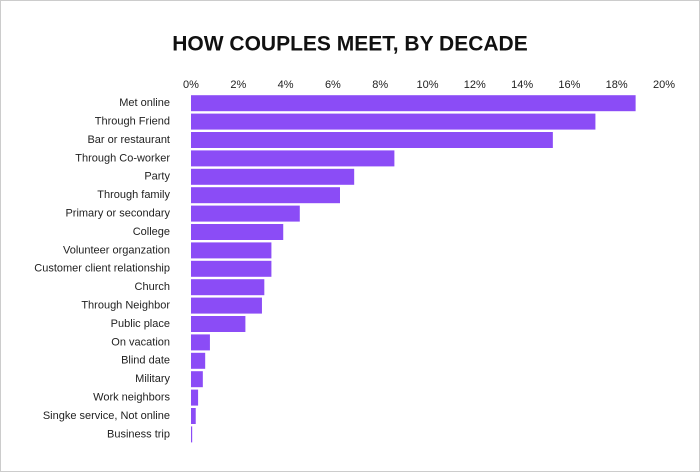  I want to click on x-tick-label: 0%, so click(191, 85).